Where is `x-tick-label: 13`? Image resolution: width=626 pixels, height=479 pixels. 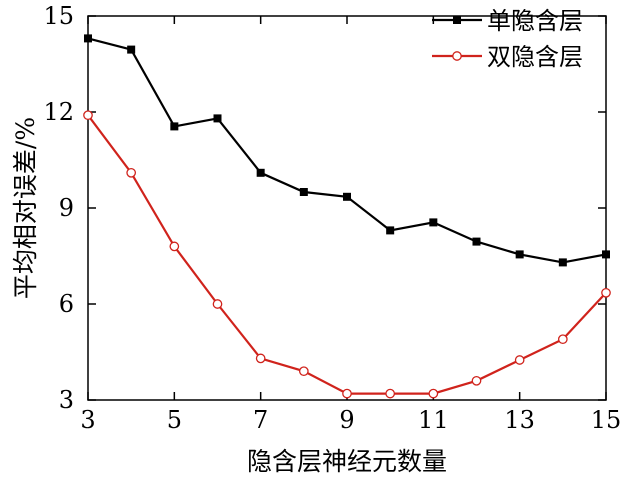 x-tick-label: 13 is located at coordinates (519, 420).